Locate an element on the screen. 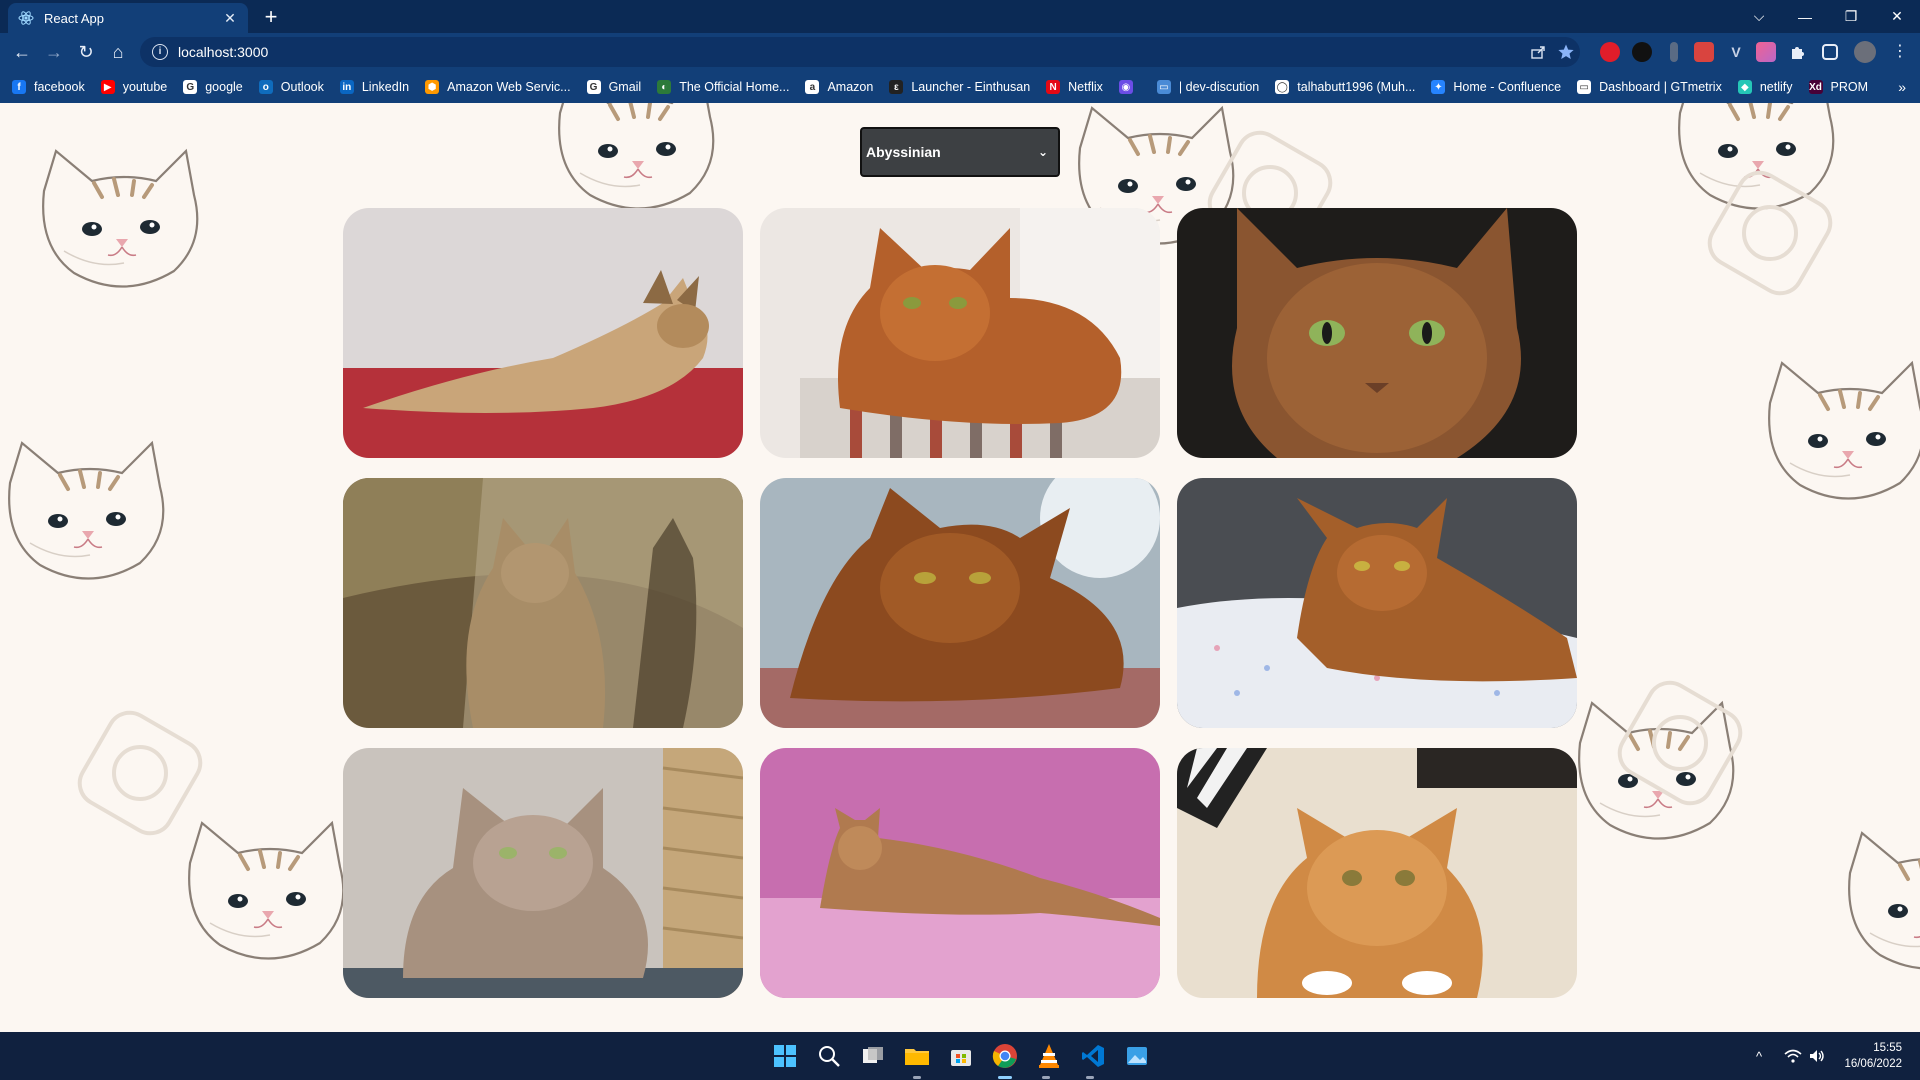 The width and height of the screenshot is (1920, 1080). bookmark-item: ▭ | dev-discution is located at coordinates (1208, 87).